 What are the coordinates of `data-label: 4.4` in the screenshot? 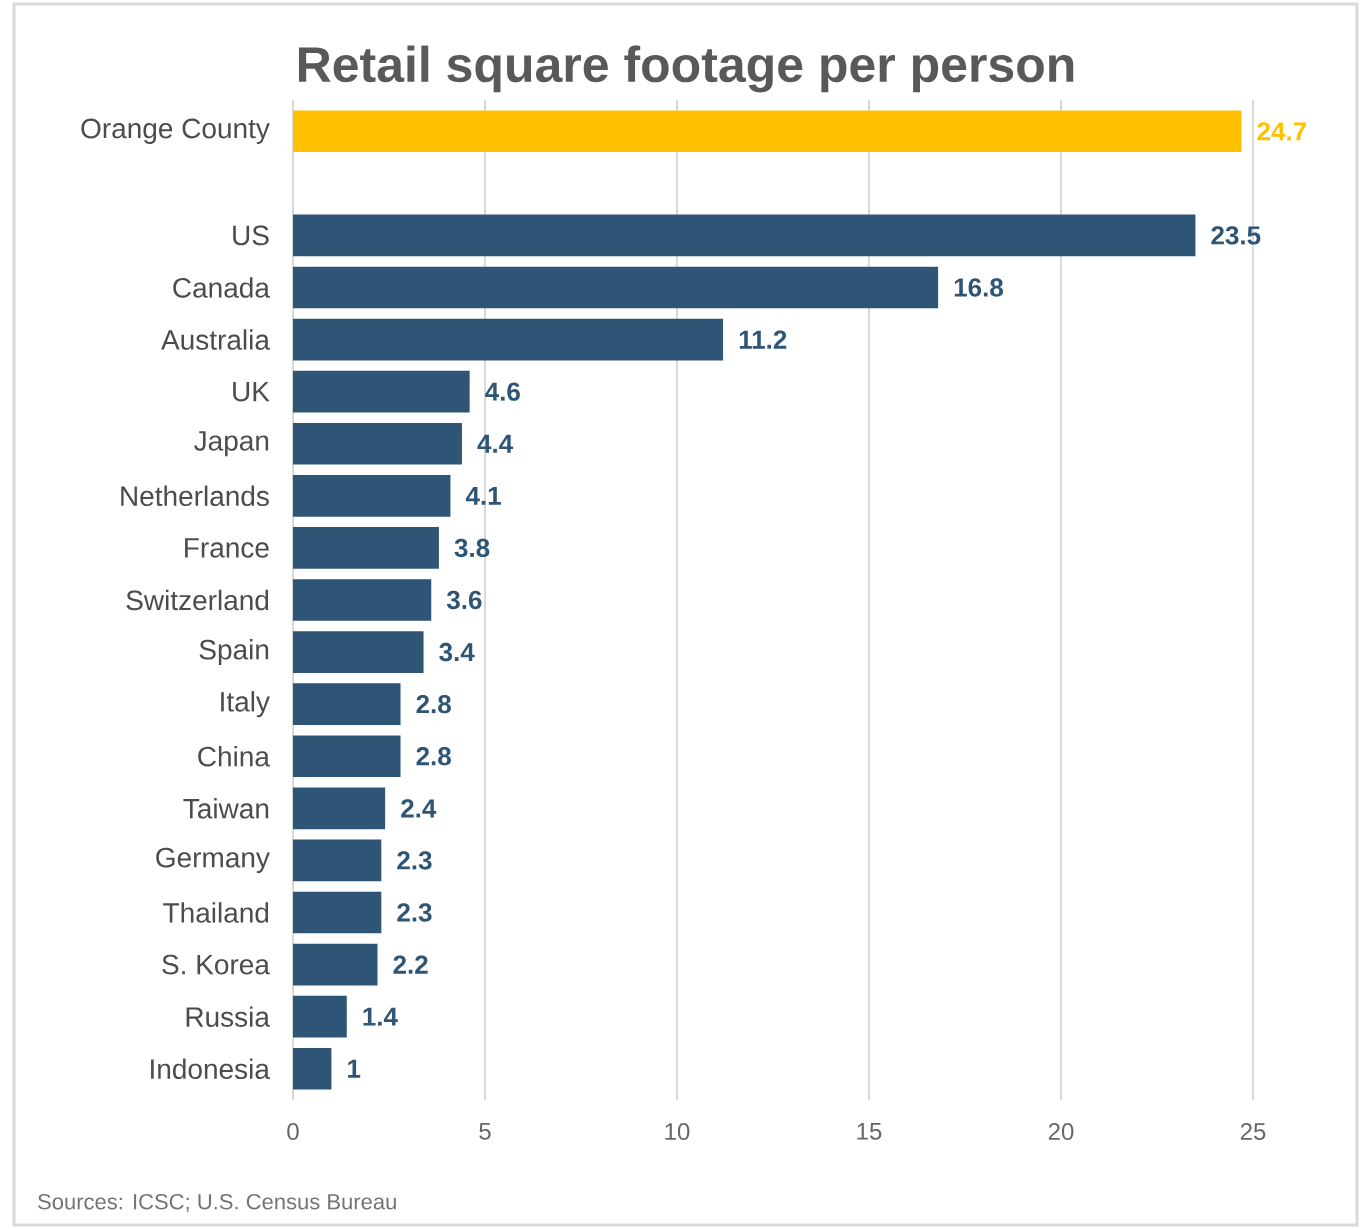 It's located at (495, 443).